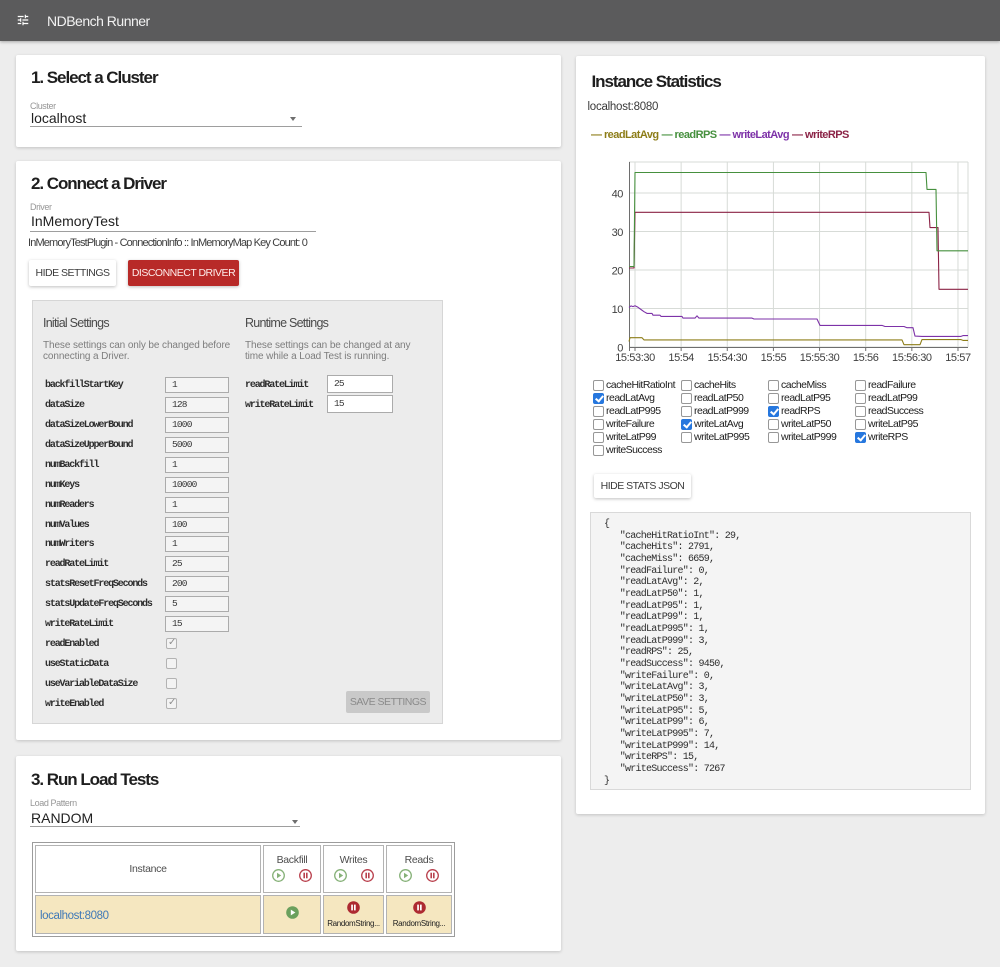  What do you see at coordinates (635, 358) in the screenshot?
I see `svg-text: 15:53:30` at bounding box center [635, 358].